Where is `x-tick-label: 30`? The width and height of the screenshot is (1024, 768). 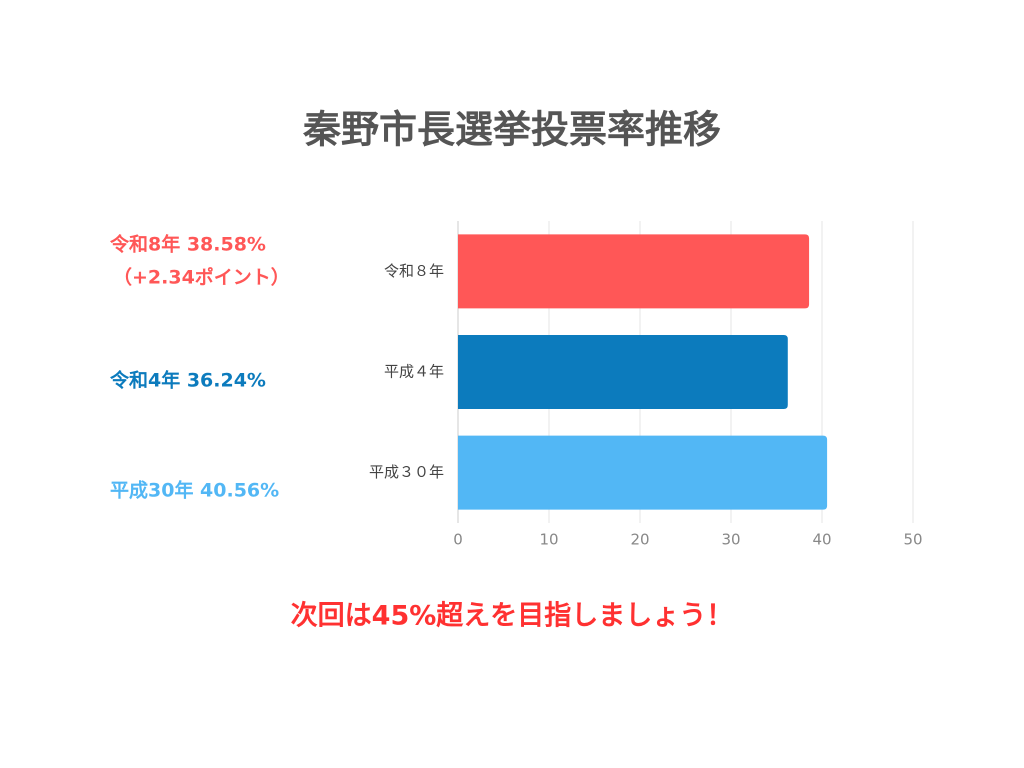
x-tick-label: 30 is located at coordinates (730, 540).